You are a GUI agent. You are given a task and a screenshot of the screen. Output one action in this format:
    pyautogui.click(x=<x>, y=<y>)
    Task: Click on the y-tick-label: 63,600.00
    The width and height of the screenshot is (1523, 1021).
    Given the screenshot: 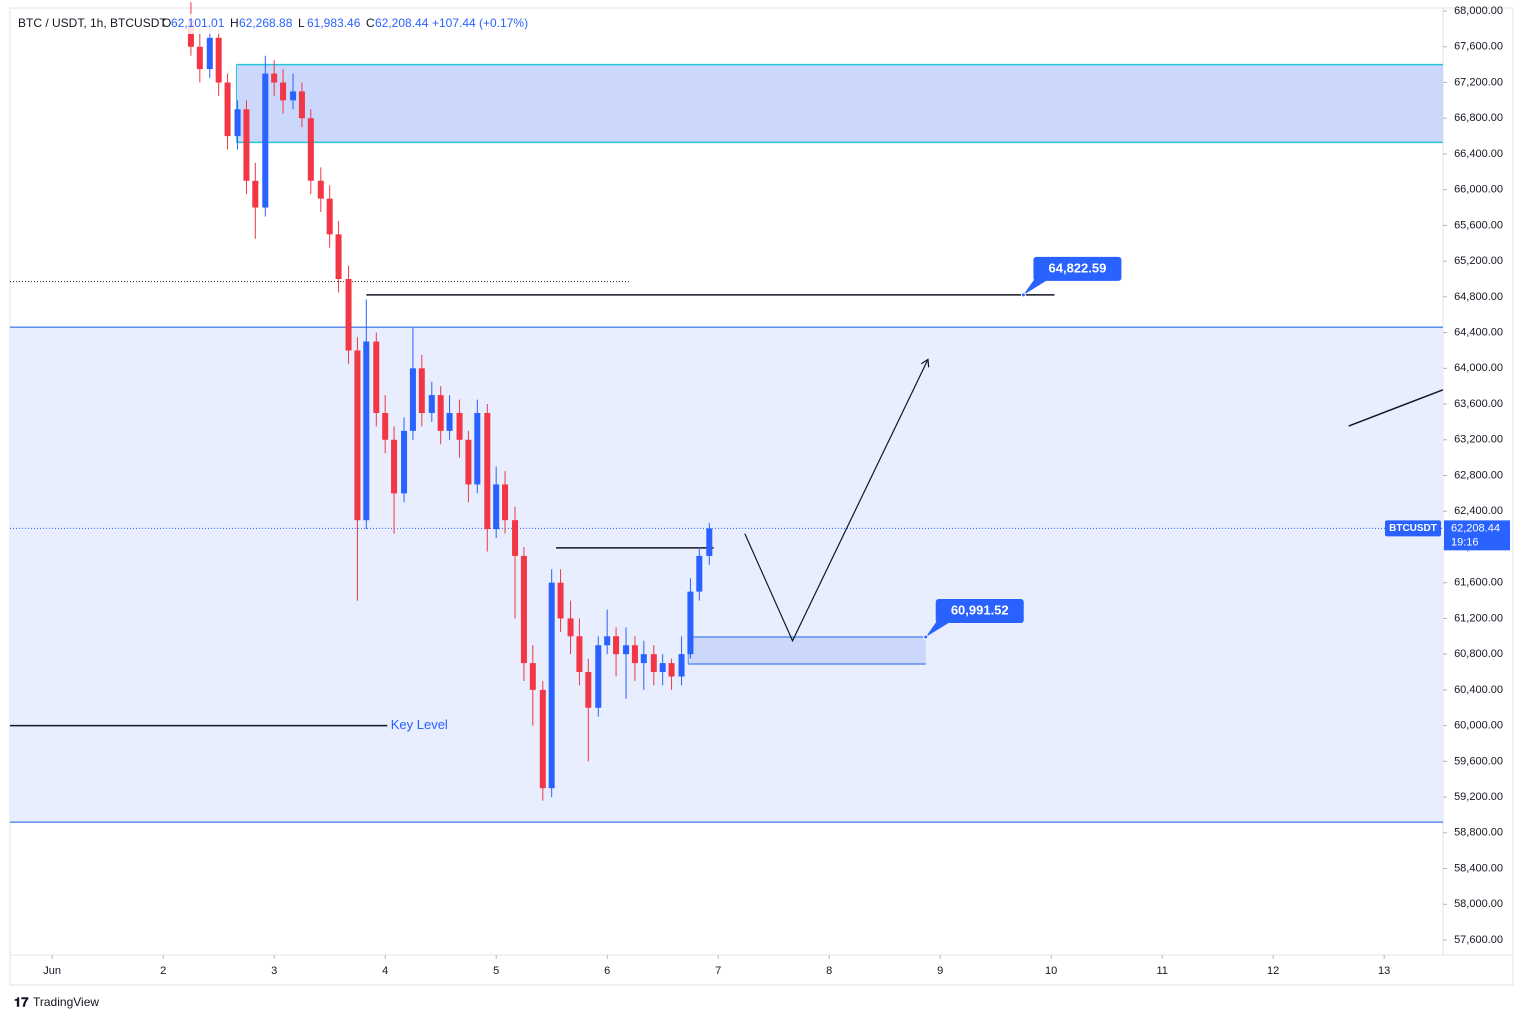 What is the action you would take?
    pyautogui.click(x=1478, y=404)
    